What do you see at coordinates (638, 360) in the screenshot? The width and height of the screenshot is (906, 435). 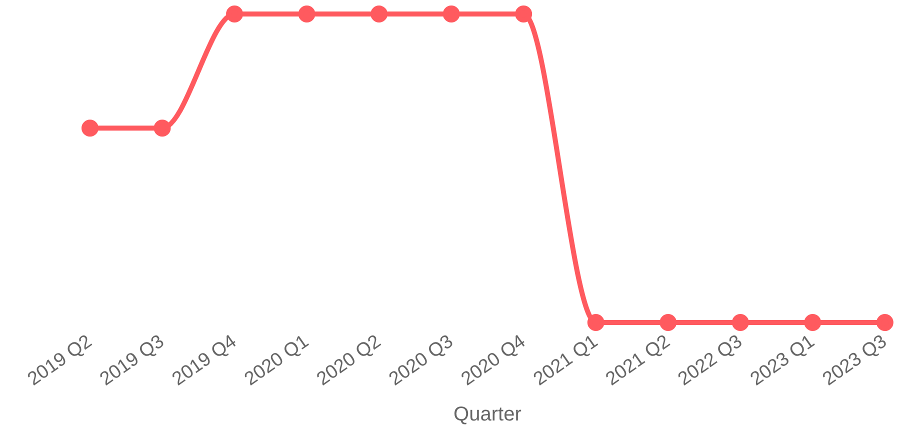 I see `x-tick-label: 2021 Q2` at bounding box center [638, 360].